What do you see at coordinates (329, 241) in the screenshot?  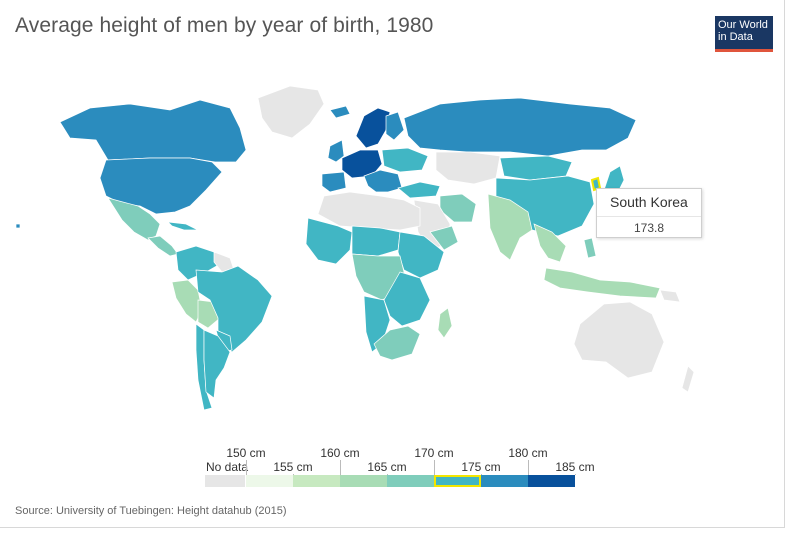 I see `country-west-africa` at bounding box center [329, 241].